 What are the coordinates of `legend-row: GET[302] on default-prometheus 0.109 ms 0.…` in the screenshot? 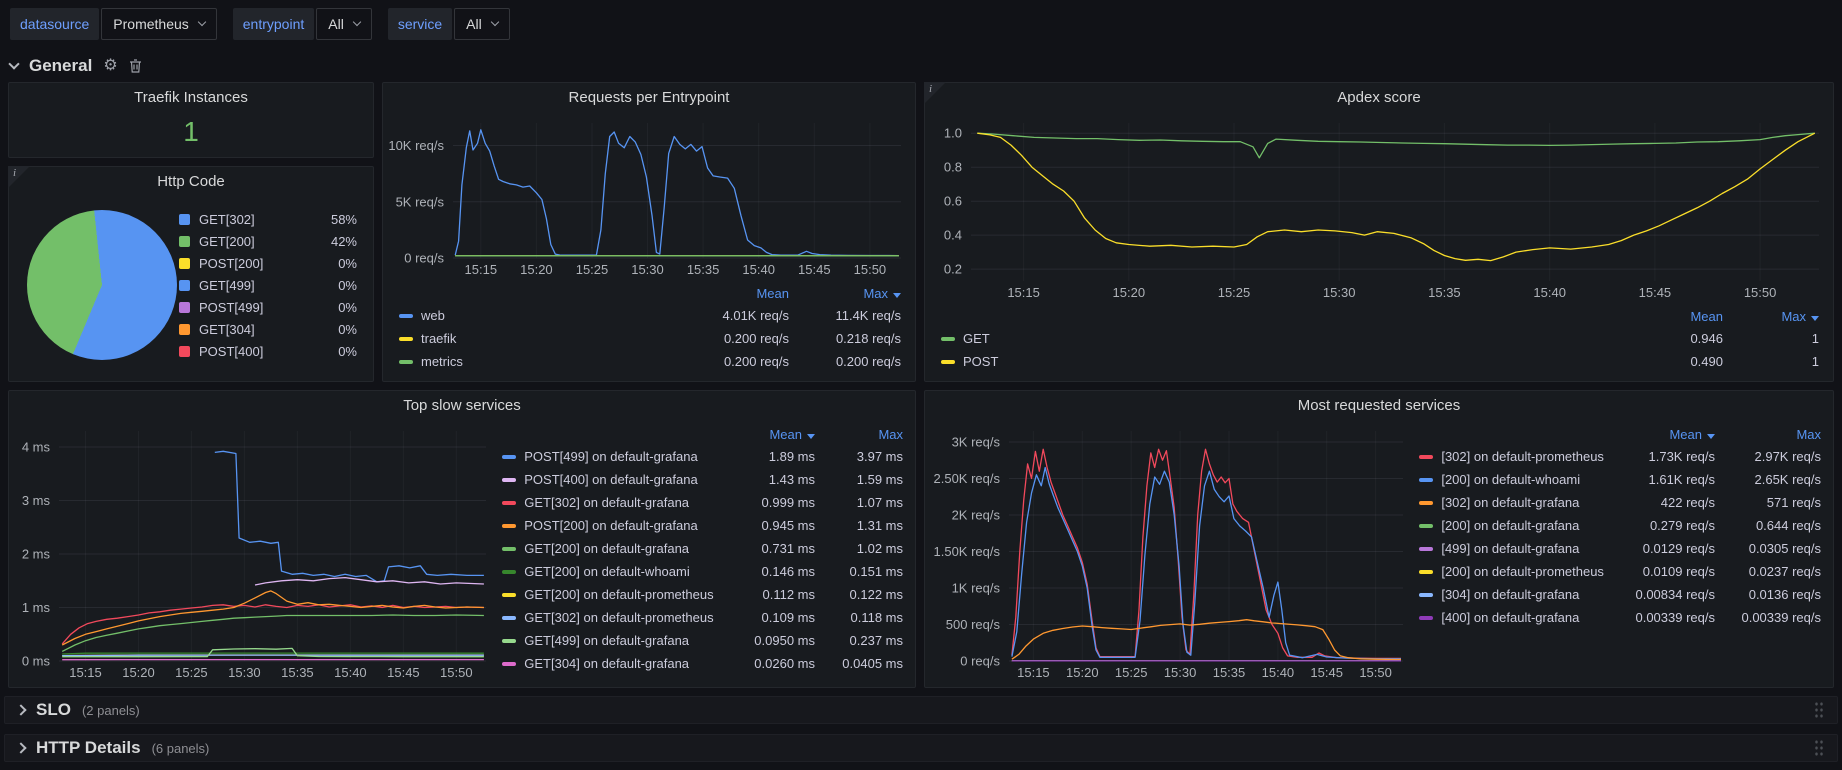 It's located at (702, 617).